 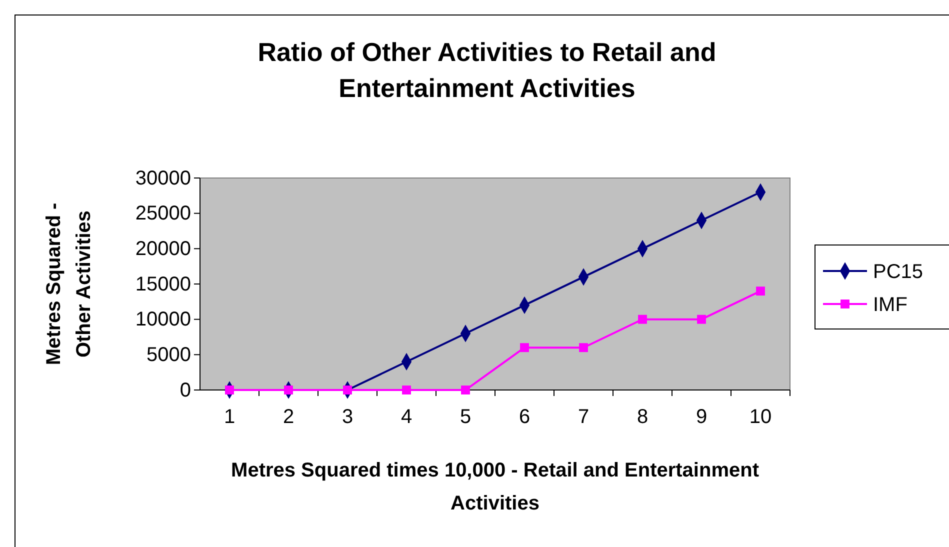 What do you see at coordinates (898, 272) in the screenshot?
I see `legend-label: PC15` at bounding box center [898, 272].